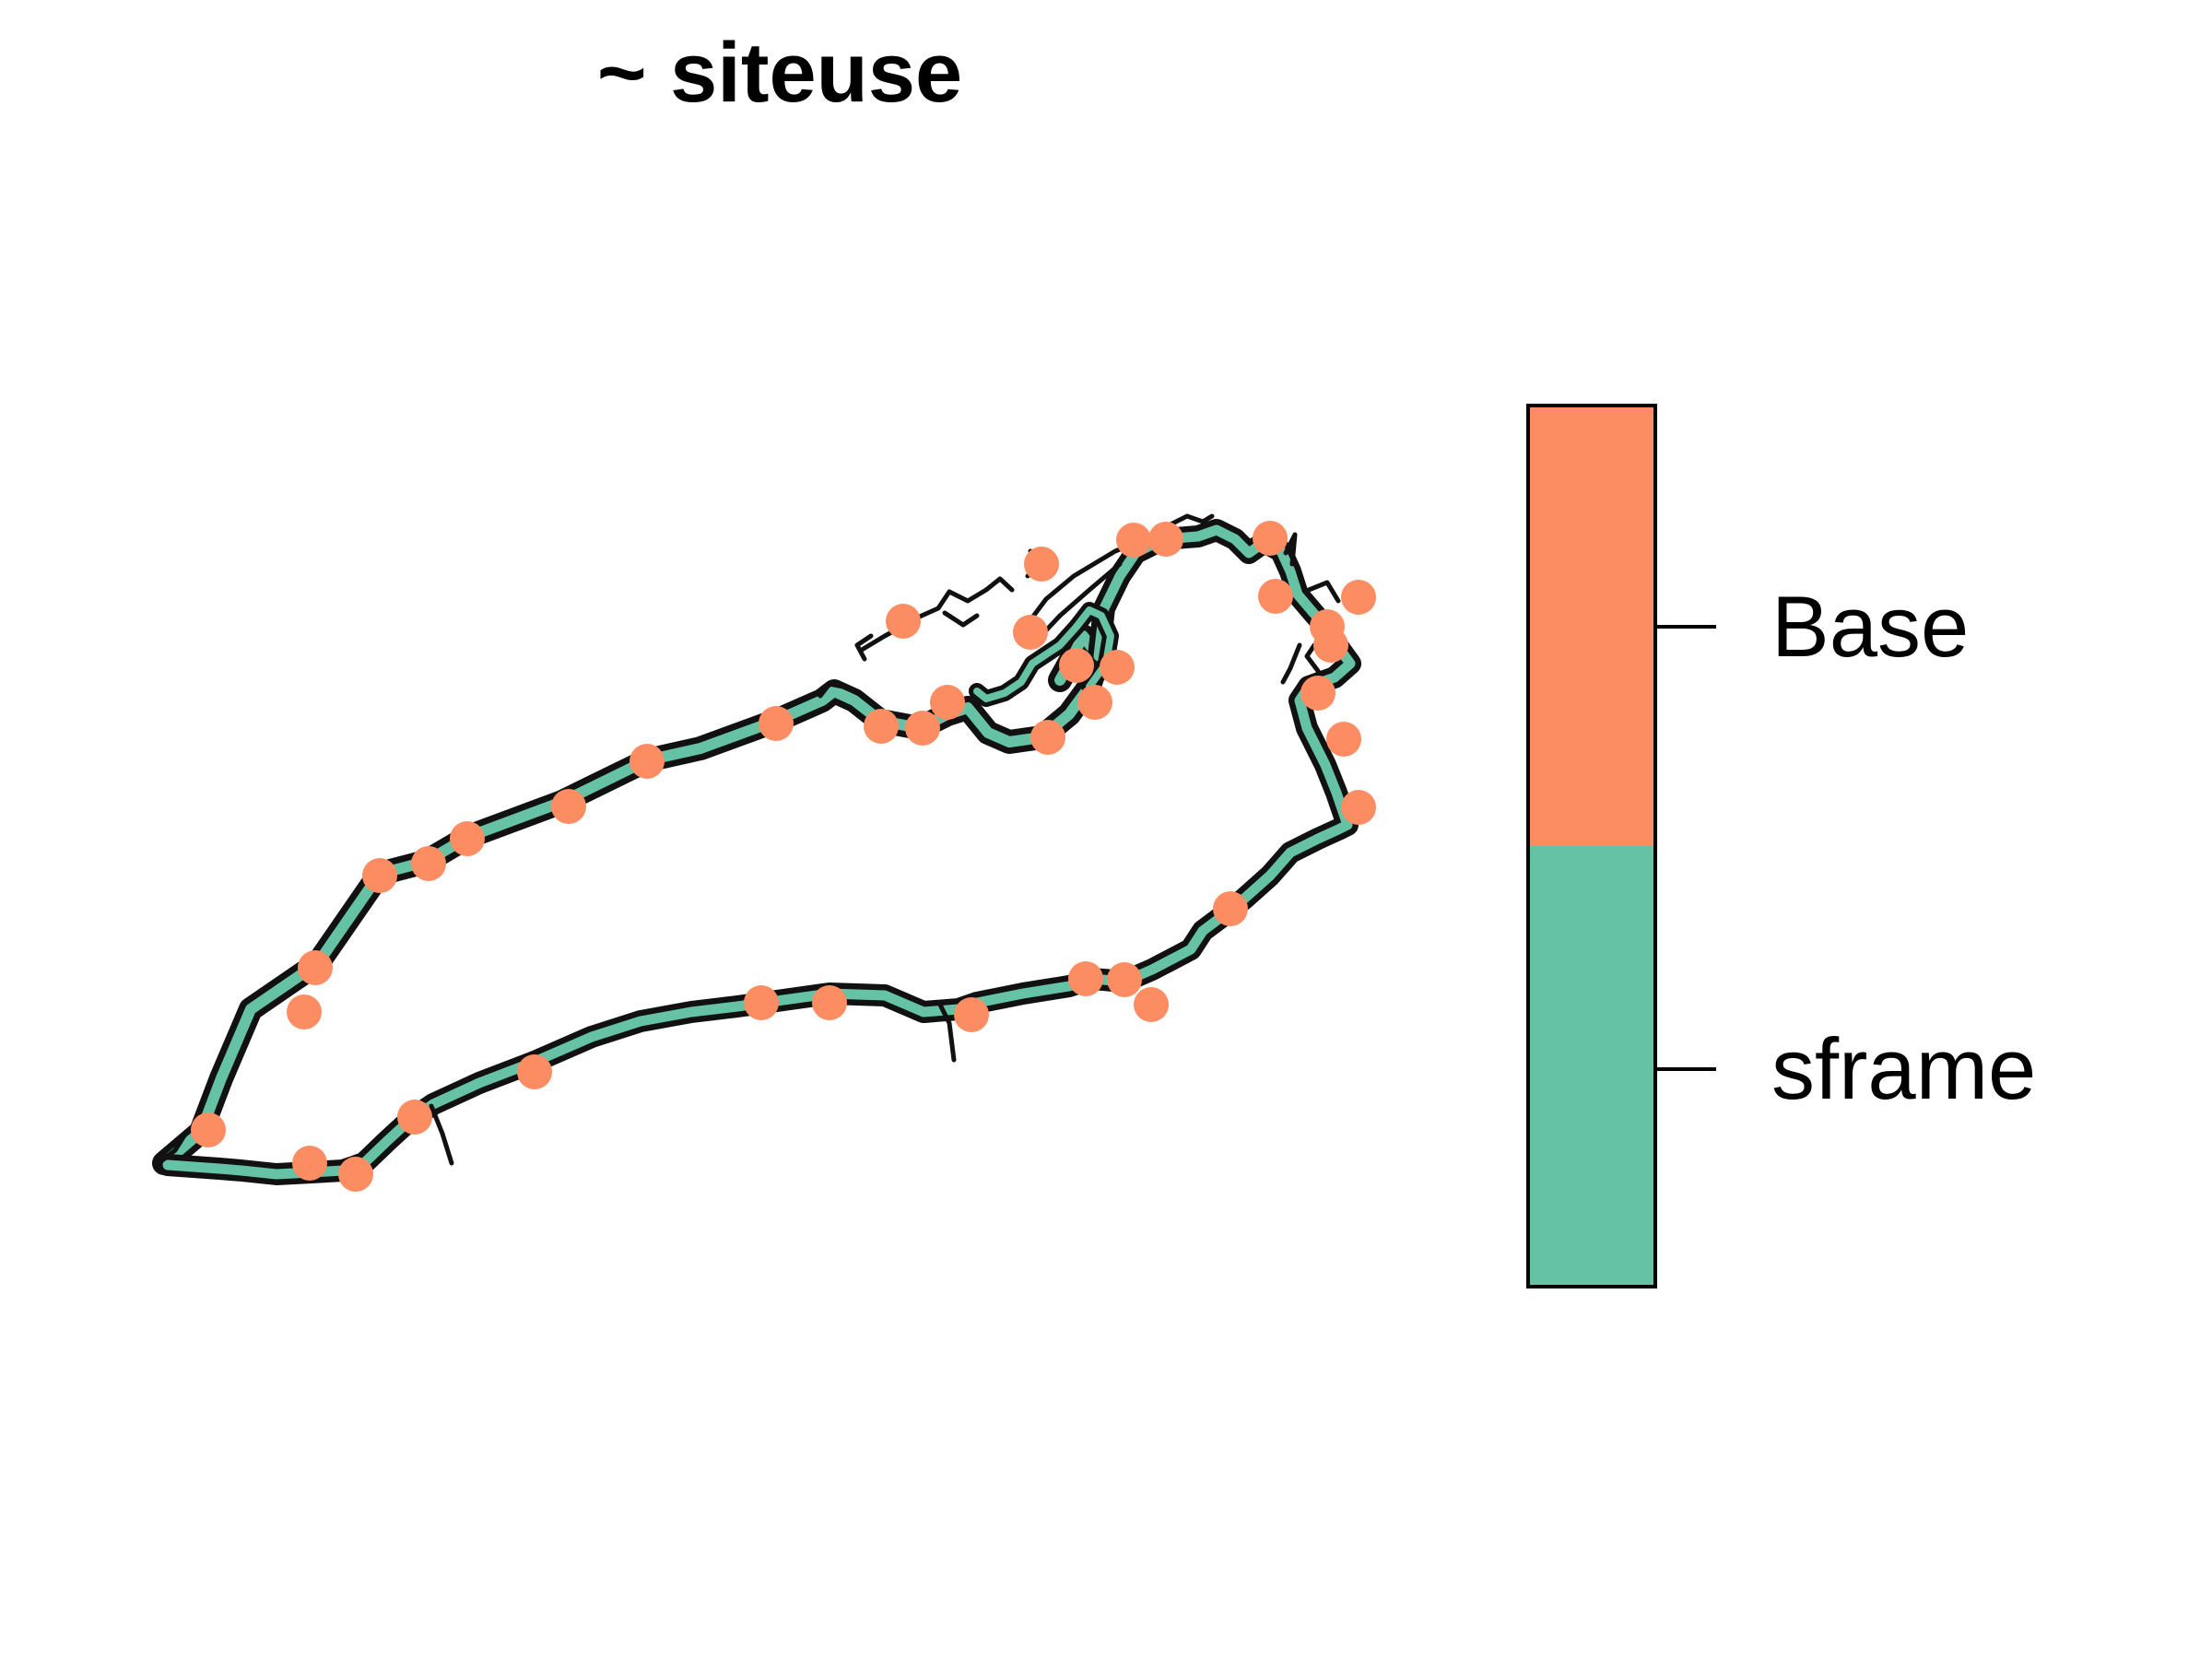 The width and height of the screenshot is (2212, 1659). I want to click on shoreline-band-inlet, so click(1043, 654).